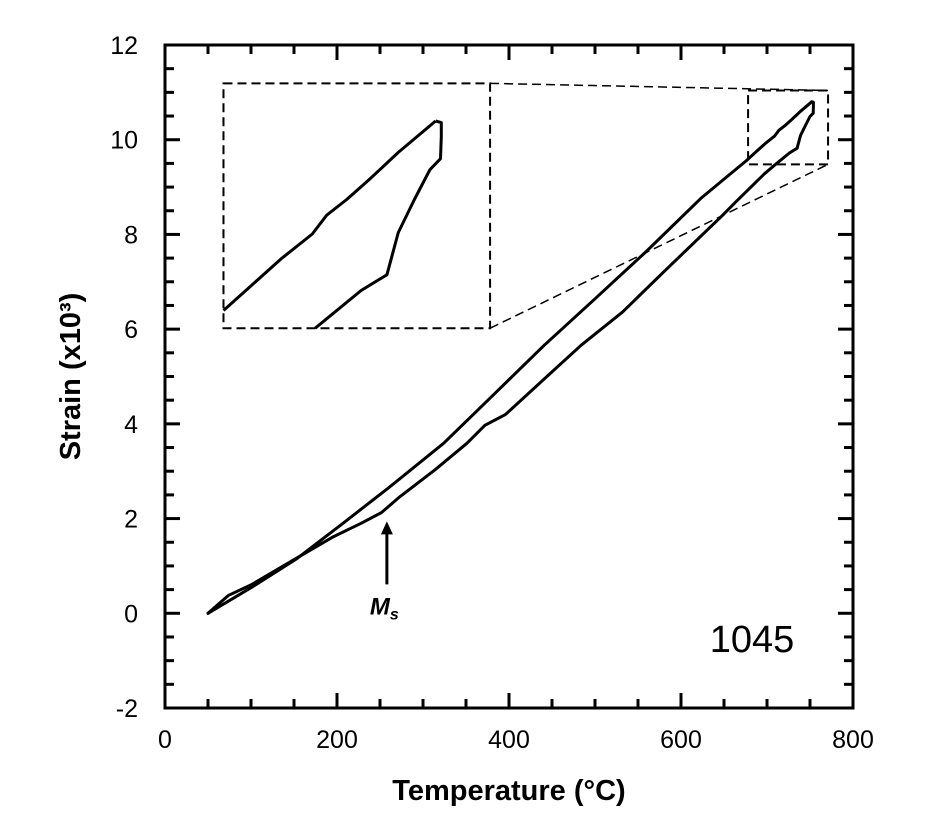  I want to click on inset-zoom-decoration, so click(659, 205).